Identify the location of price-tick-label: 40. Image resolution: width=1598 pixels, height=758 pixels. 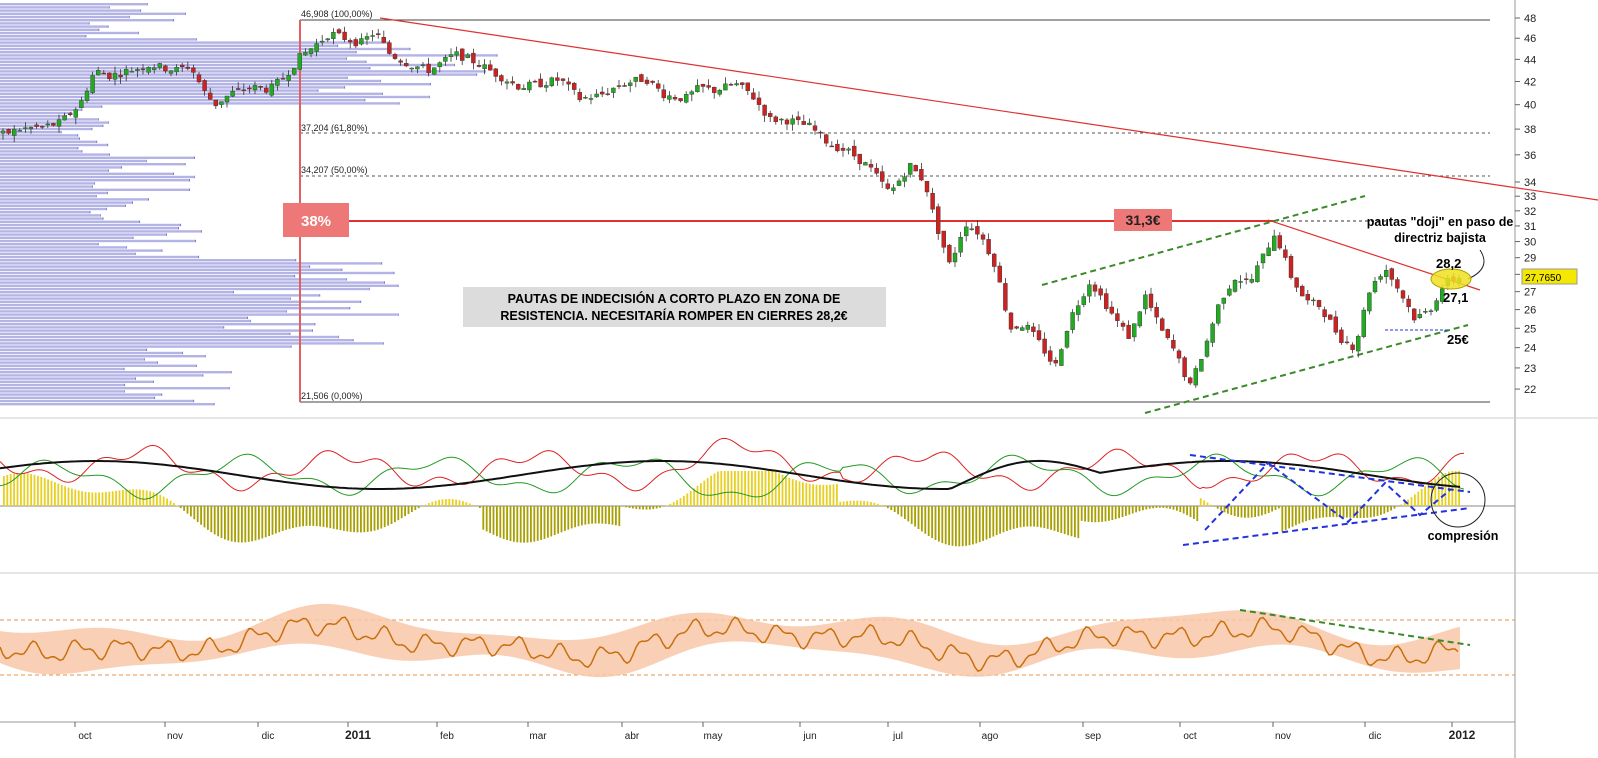
(1530, 106).